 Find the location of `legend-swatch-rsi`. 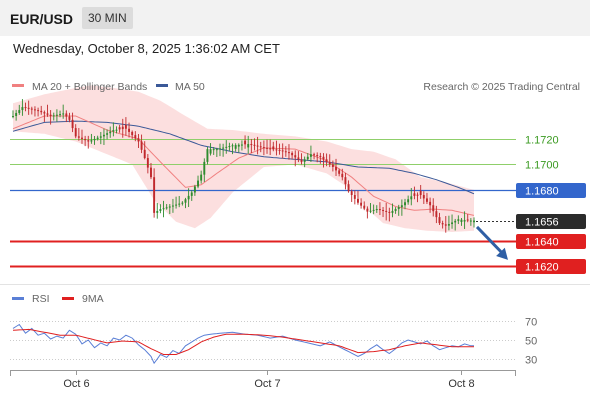

legend-swatch-rsi is located at coordinates (18, 298).